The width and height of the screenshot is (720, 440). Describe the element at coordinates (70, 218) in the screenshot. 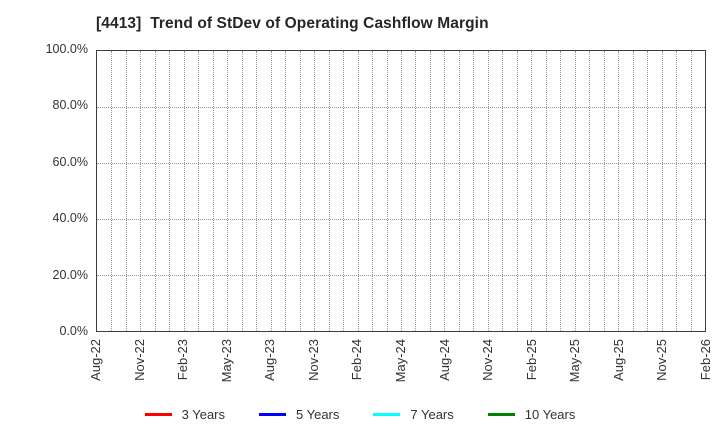

I see `y-tick-label: 40.0%` at that location.